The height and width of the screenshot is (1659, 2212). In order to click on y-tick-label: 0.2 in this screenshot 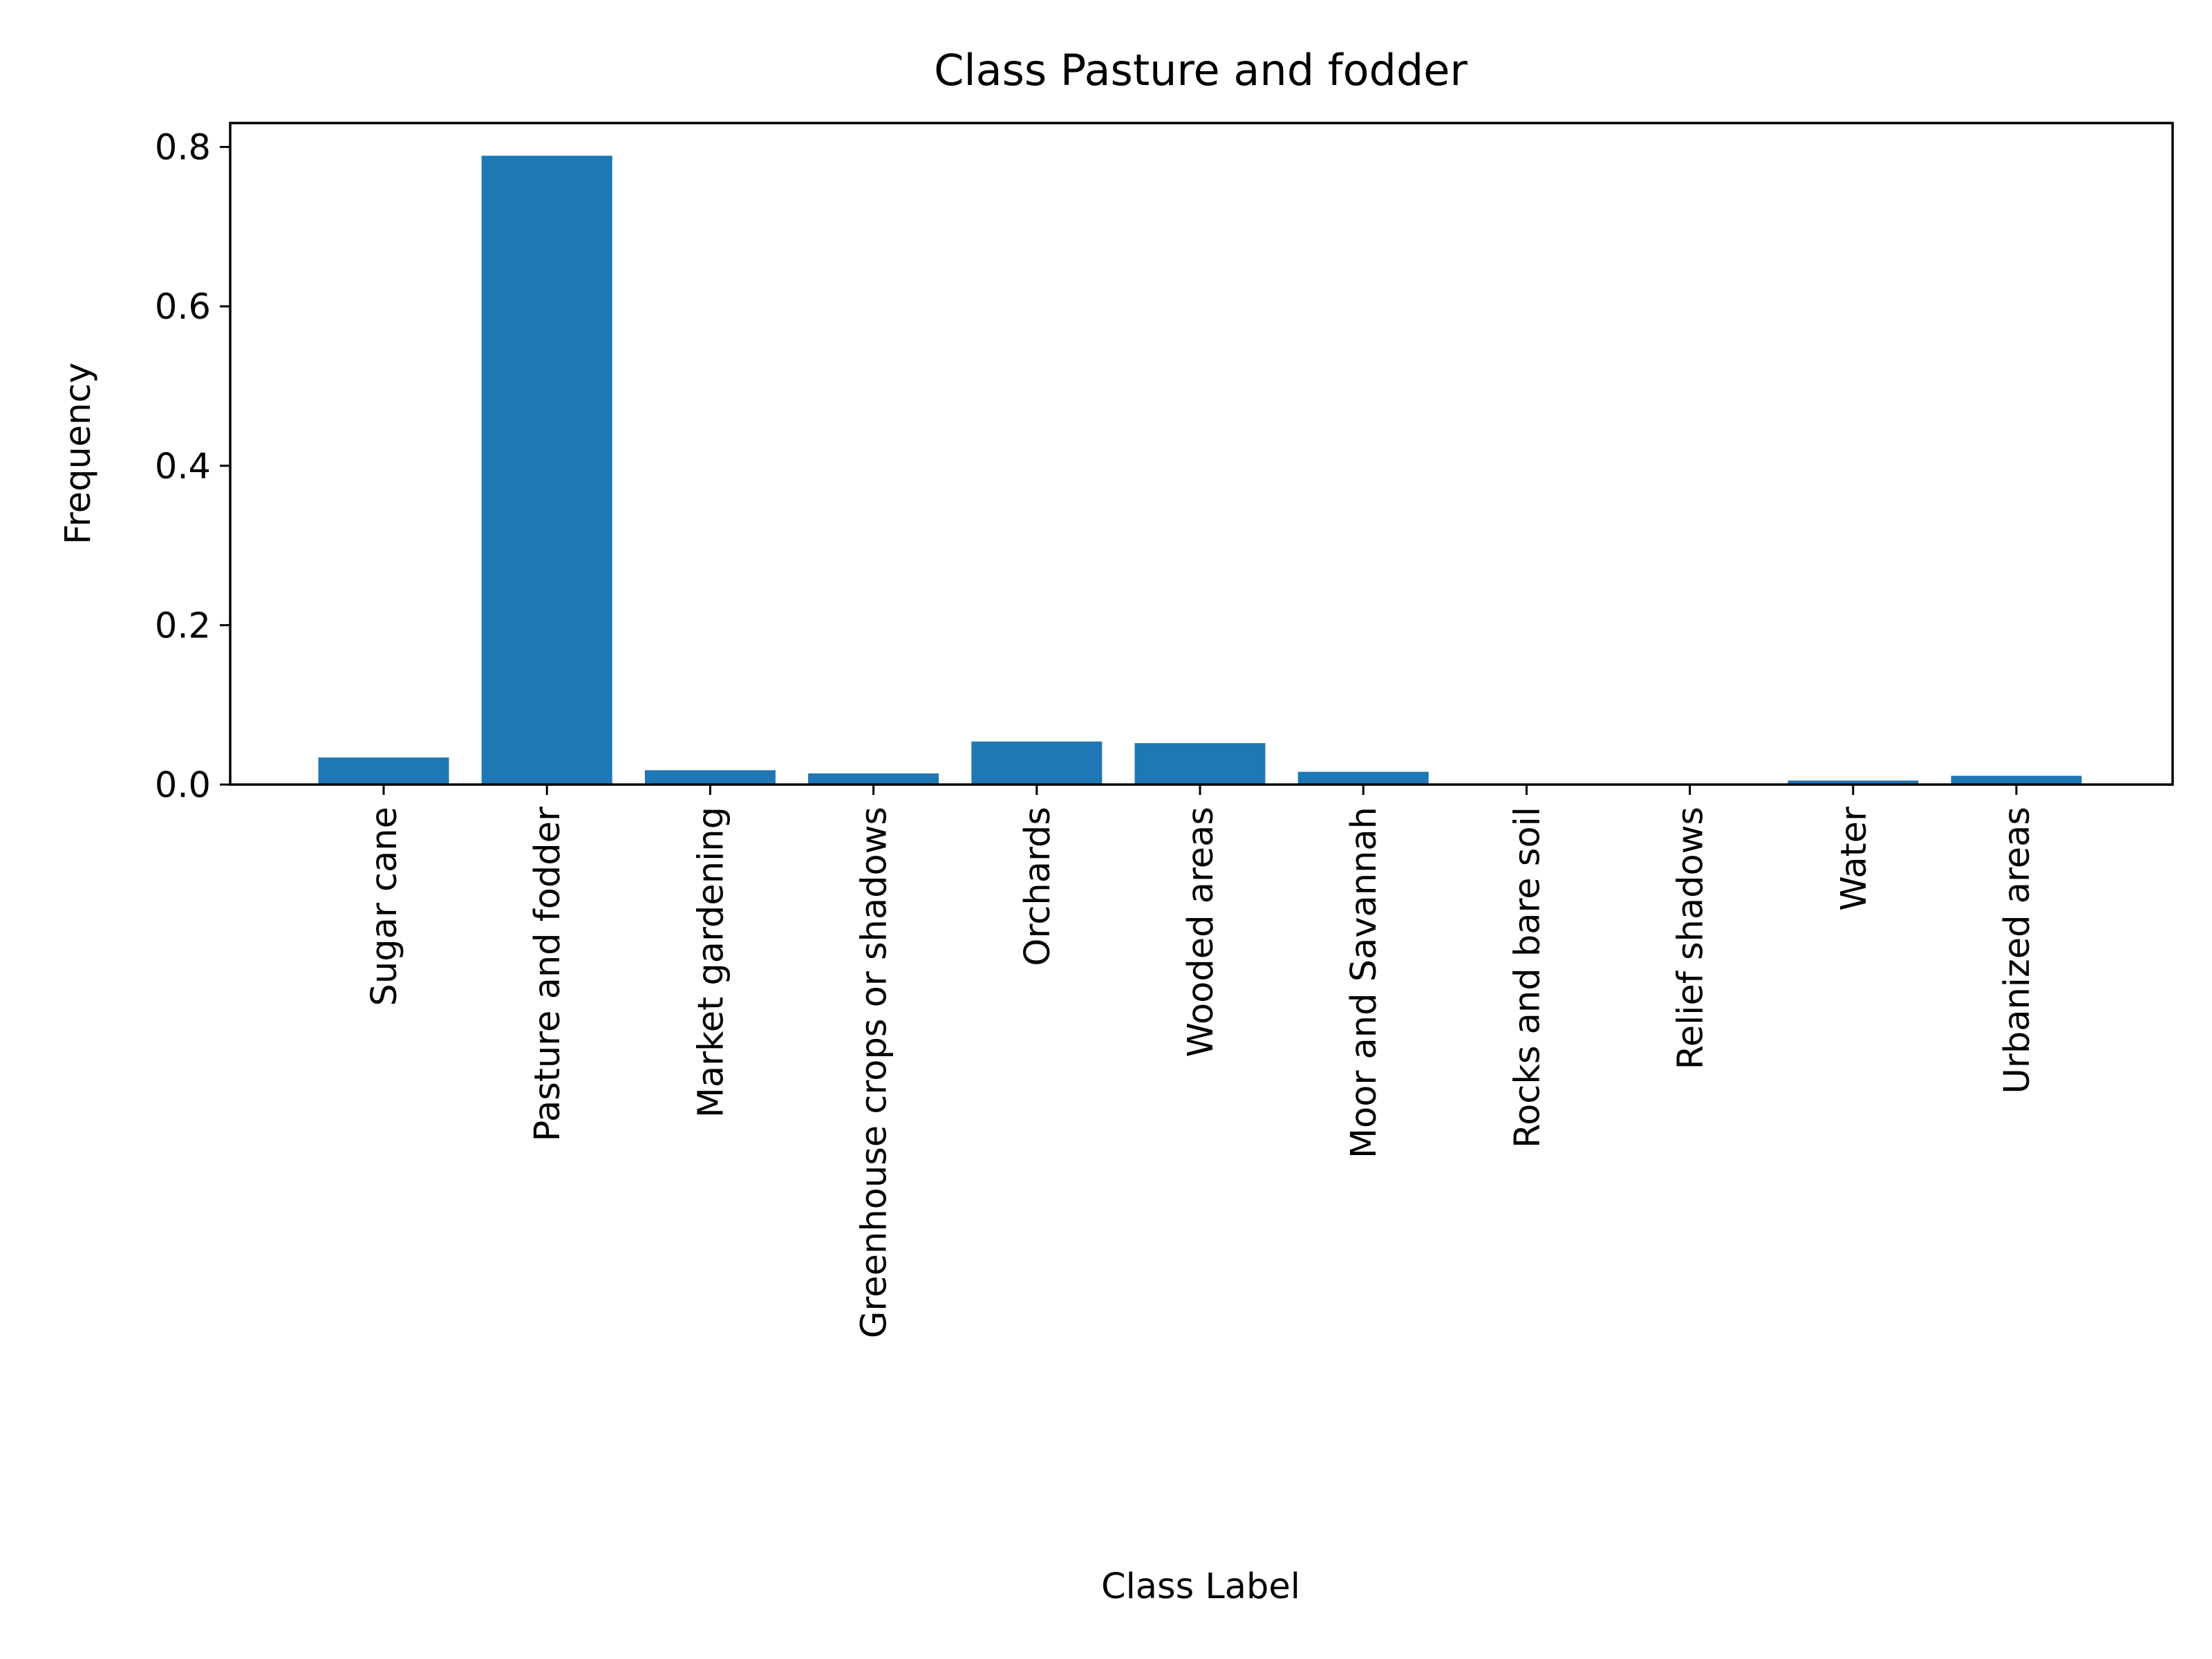, I will do `click(183, 626)`.